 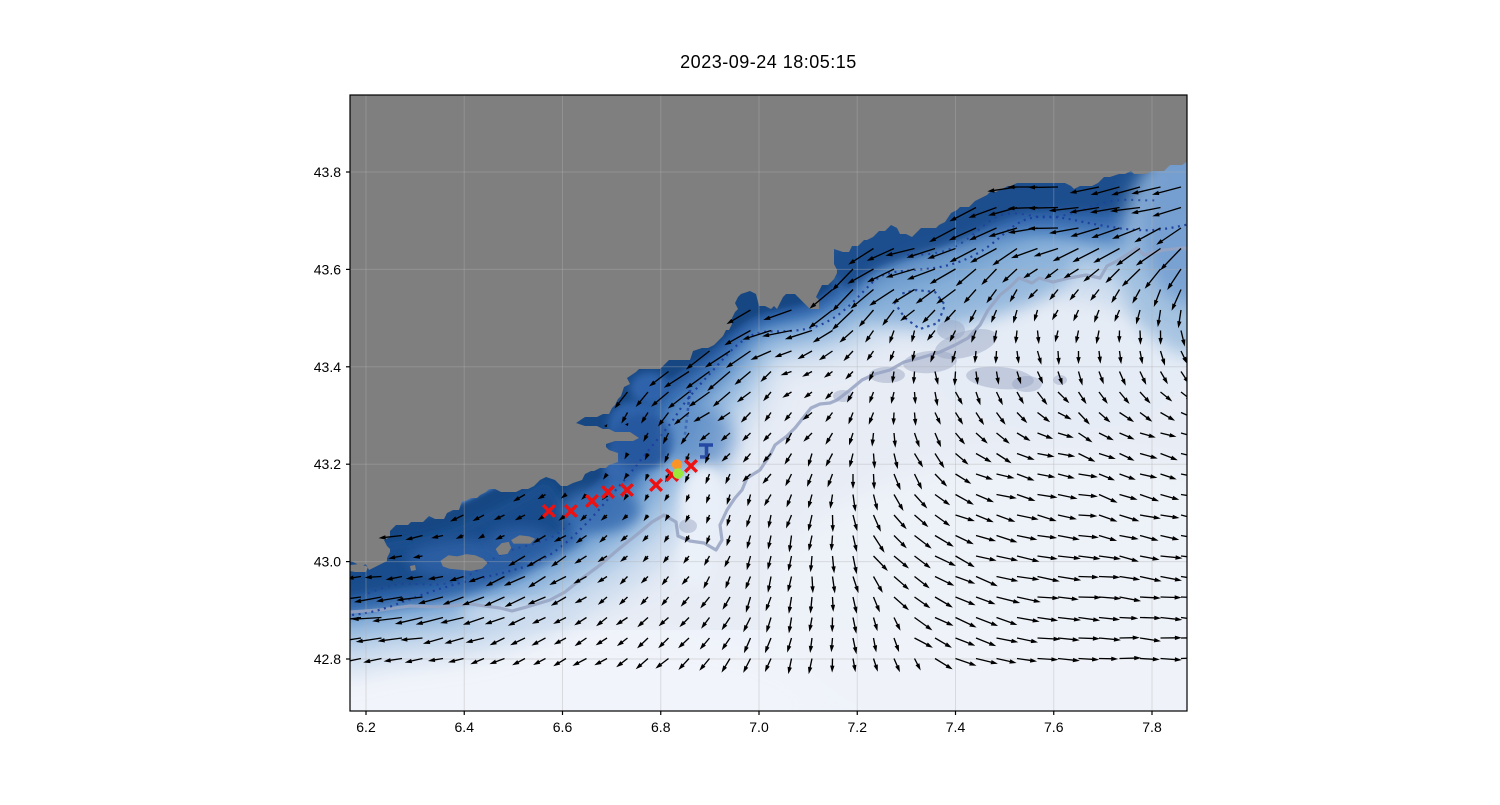 I want to click on svg-text: 42.8, so click(x=327, y=659).